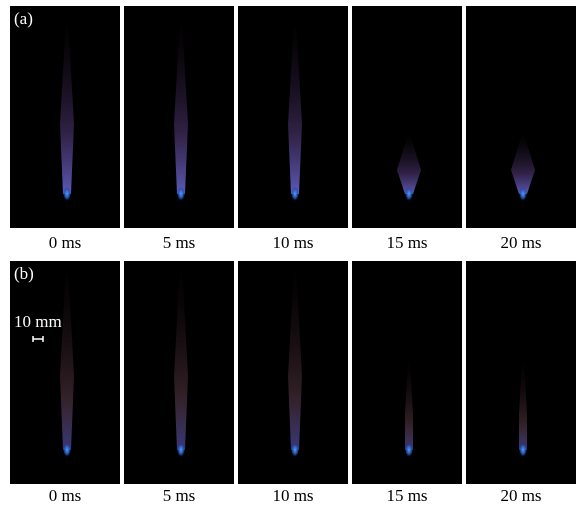 The image size is (576, 508). Describe the element at coordinates (24, 273) in the screenshot. I see `panel-label: (b)` at that location.